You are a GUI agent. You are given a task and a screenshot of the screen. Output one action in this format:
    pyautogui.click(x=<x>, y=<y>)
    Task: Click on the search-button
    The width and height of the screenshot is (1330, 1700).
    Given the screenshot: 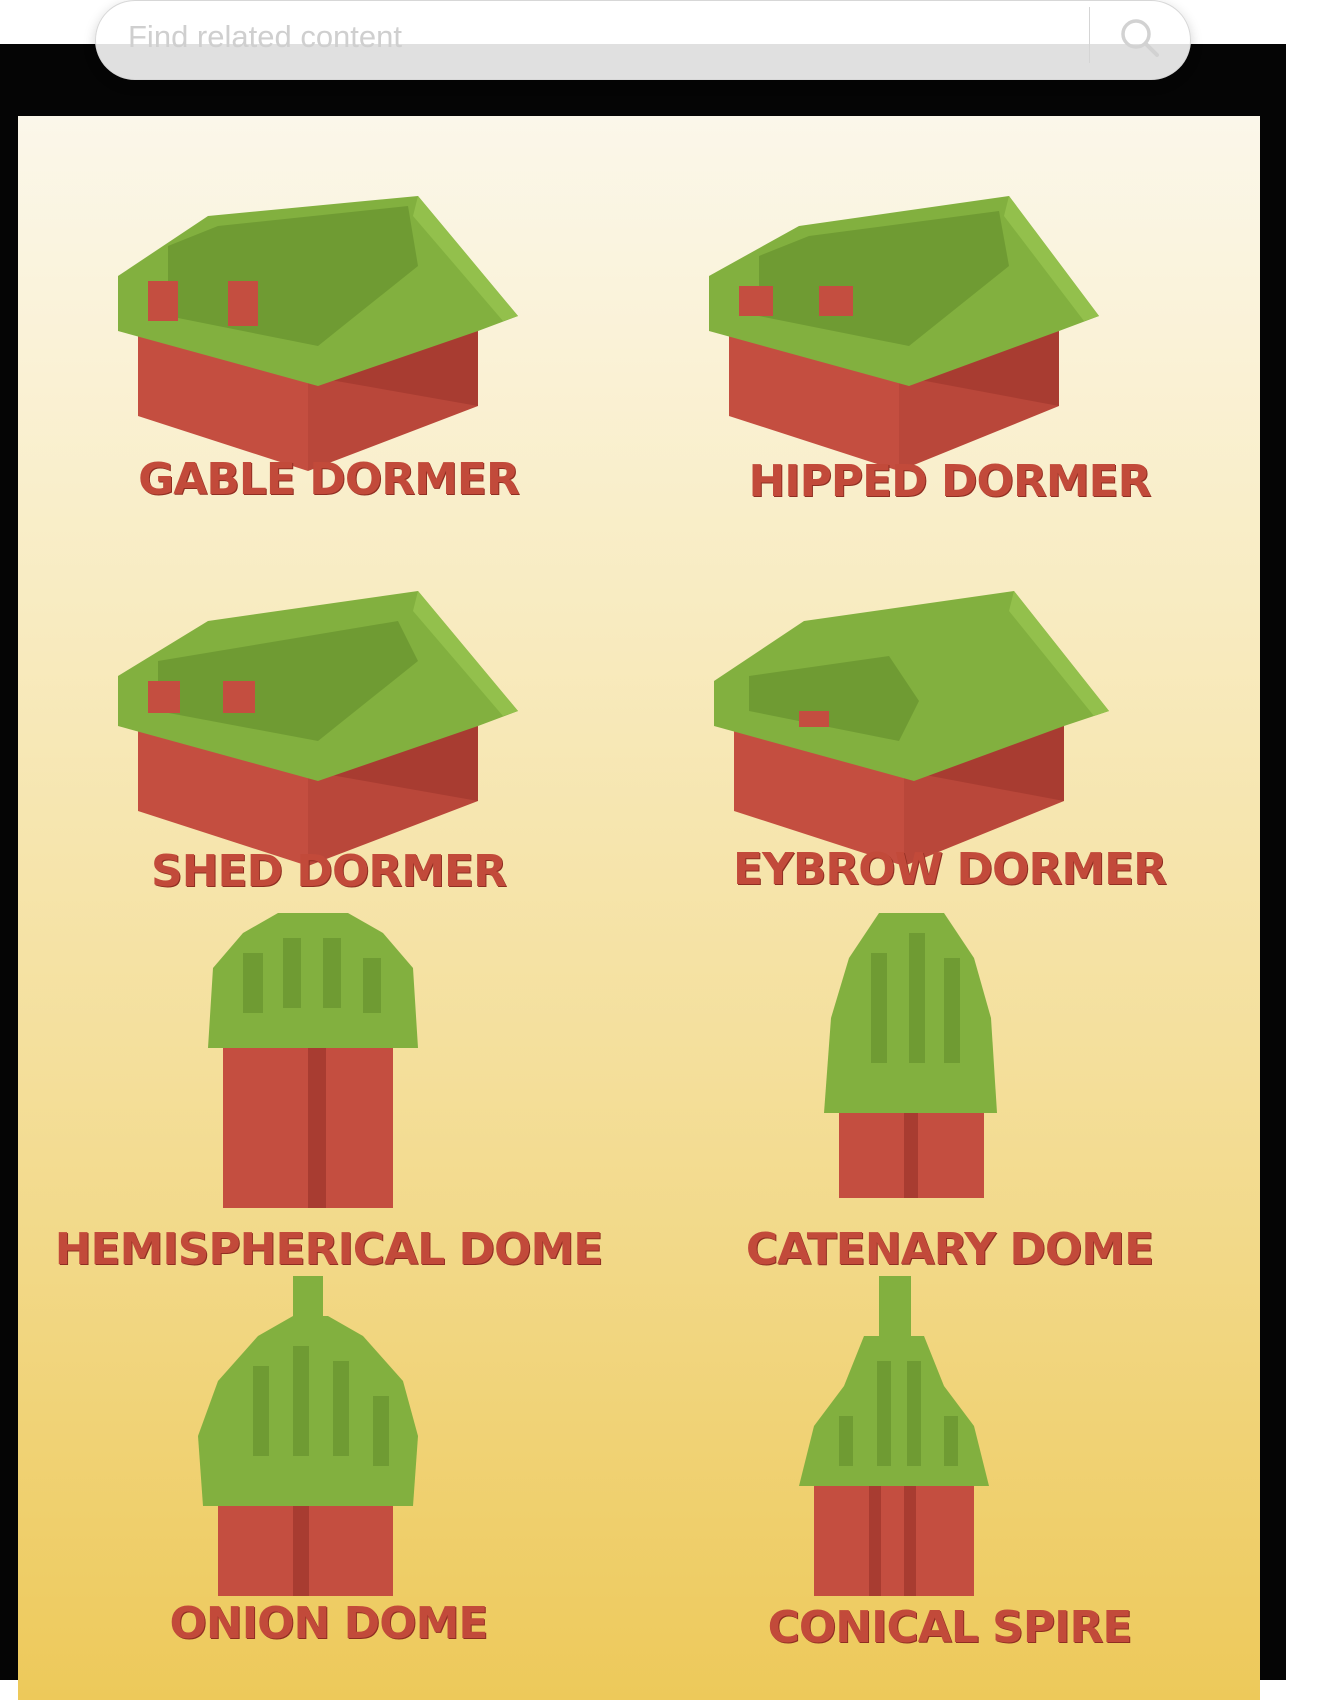 What is the action you would take?
    pyautogui.click(x=1139, y=37)
    